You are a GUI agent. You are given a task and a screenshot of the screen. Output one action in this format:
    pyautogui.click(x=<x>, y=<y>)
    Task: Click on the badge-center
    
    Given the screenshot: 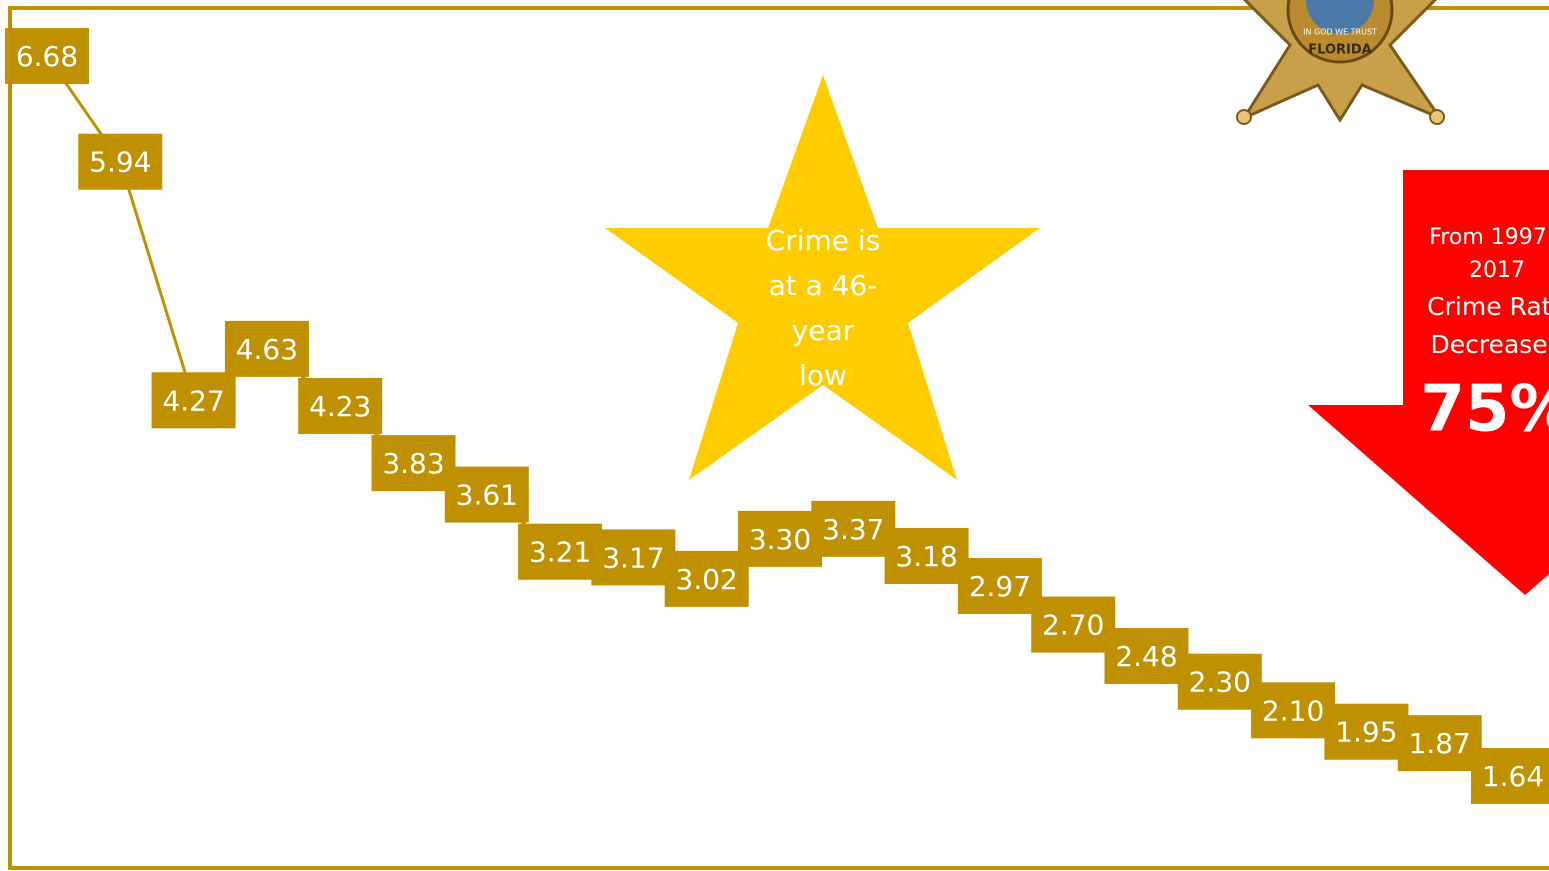 What is the action you would take?
    pyautogui.click(x=1340, y=17)
    